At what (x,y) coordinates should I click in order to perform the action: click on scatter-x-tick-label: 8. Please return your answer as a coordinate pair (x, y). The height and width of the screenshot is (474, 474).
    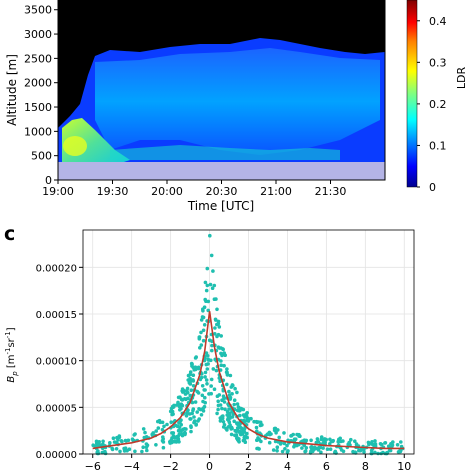
    Looking at the image, I should click on (365, 466).